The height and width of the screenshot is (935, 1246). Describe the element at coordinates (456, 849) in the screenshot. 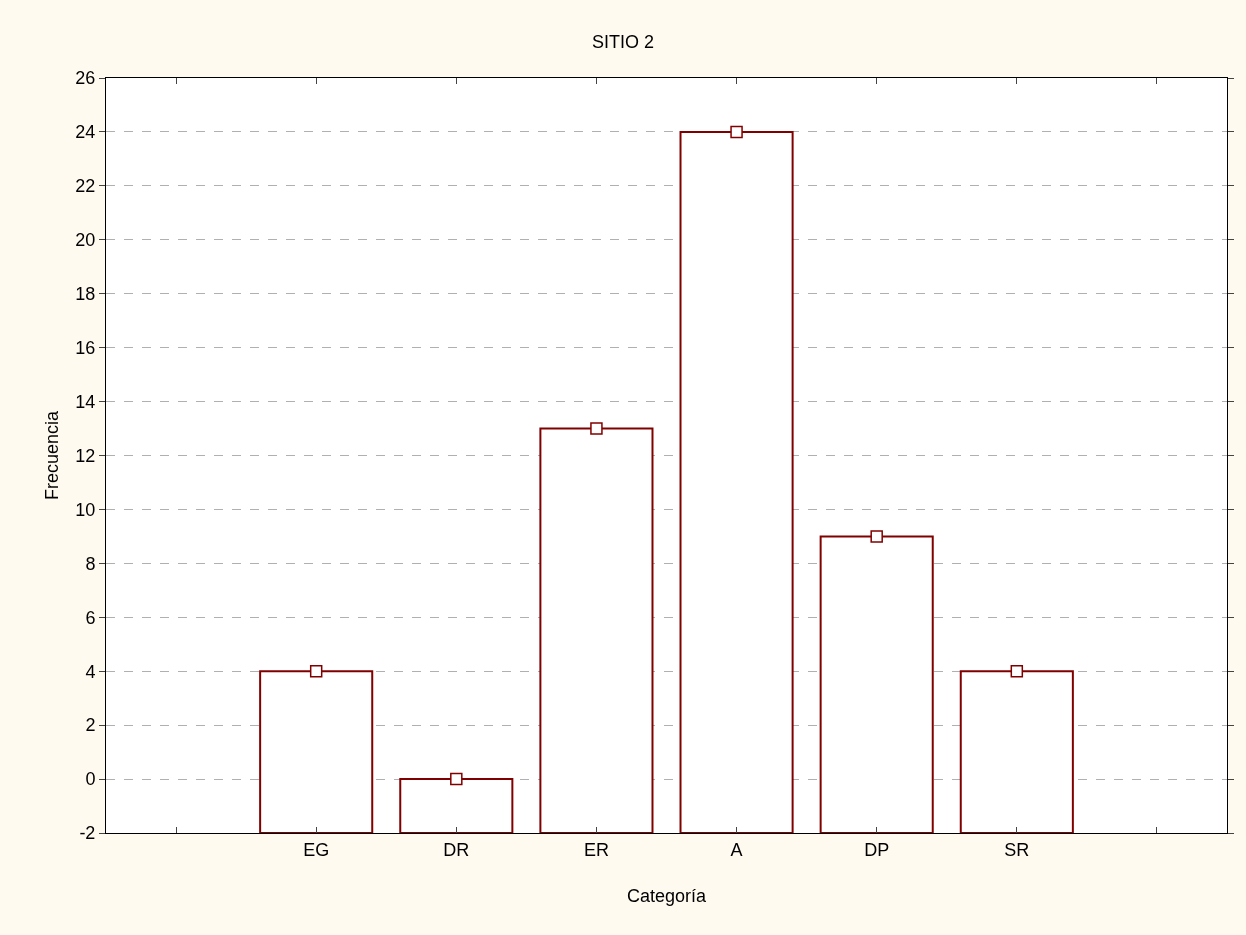

I see `x-tick-label: DR` at that location.